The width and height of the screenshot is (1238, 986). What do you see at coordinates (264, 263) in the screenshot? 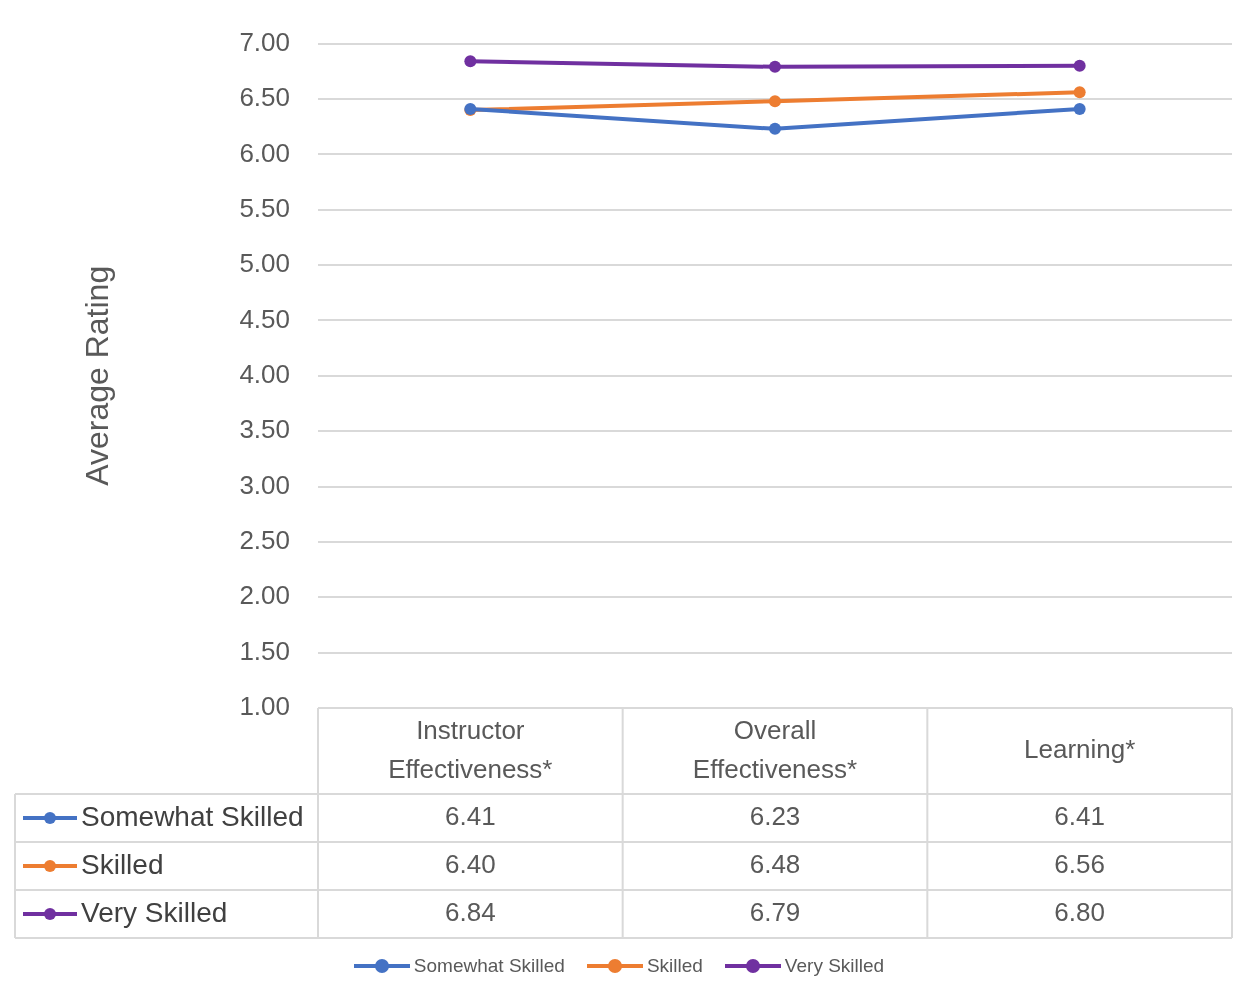
I see `y-tick-label: 5.00` at bounding box center [264, 263].